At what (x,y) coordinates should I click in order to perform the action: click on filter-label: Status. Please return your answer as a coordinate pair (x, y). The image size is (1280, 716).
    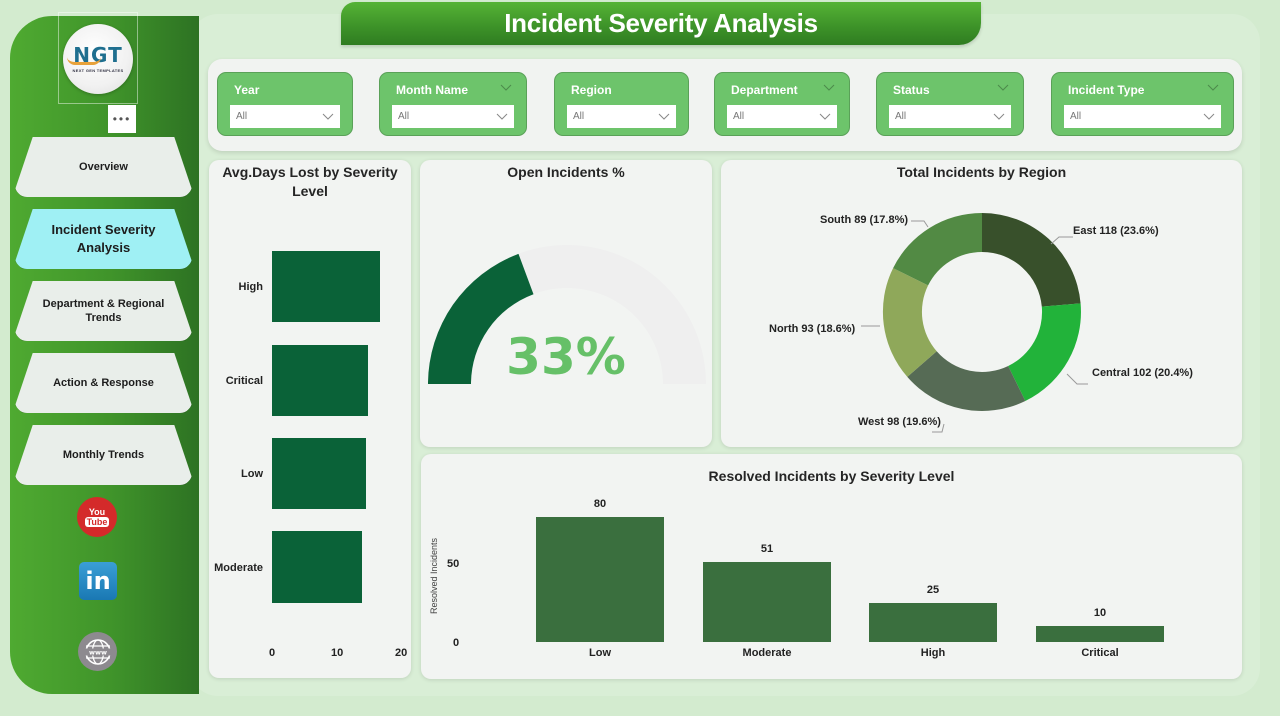
    Looking at the image, I should click on (911, 90).